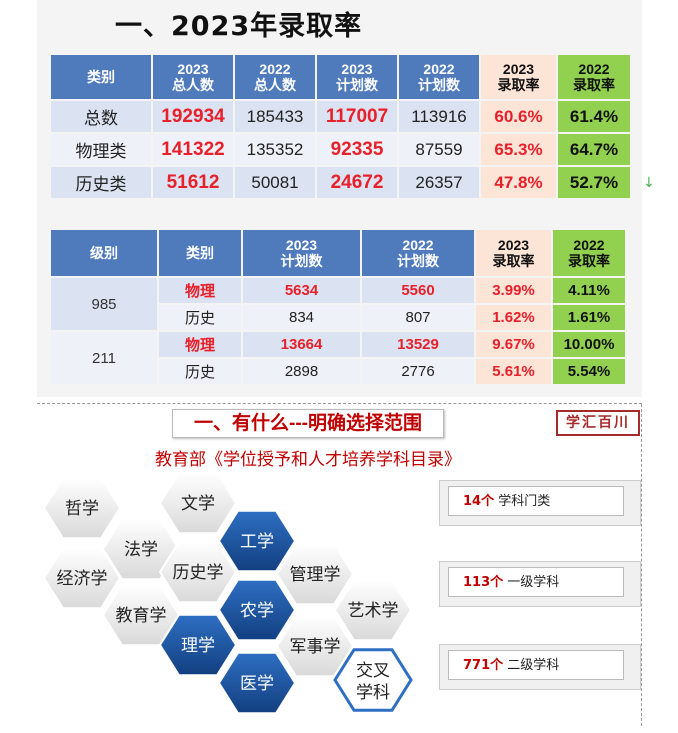 The height and width of the screenshot is (733, 678). I want to click on stat-box: 14个 学科门类, so click(540, 503).